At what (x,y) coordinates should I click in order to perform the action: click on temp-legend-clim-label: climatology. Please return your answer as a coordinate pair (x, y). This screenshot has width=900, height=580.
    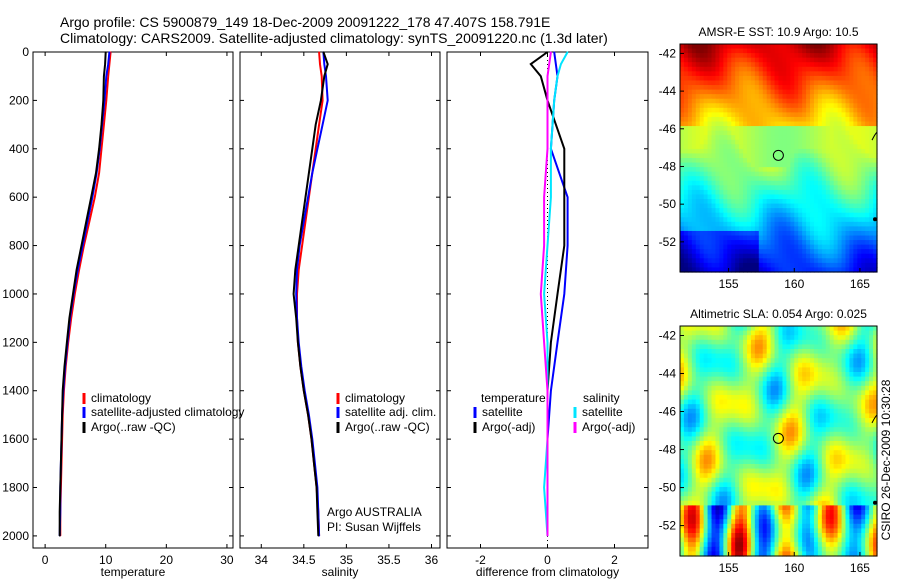
    Looking at the image, I should click on (121, 398).